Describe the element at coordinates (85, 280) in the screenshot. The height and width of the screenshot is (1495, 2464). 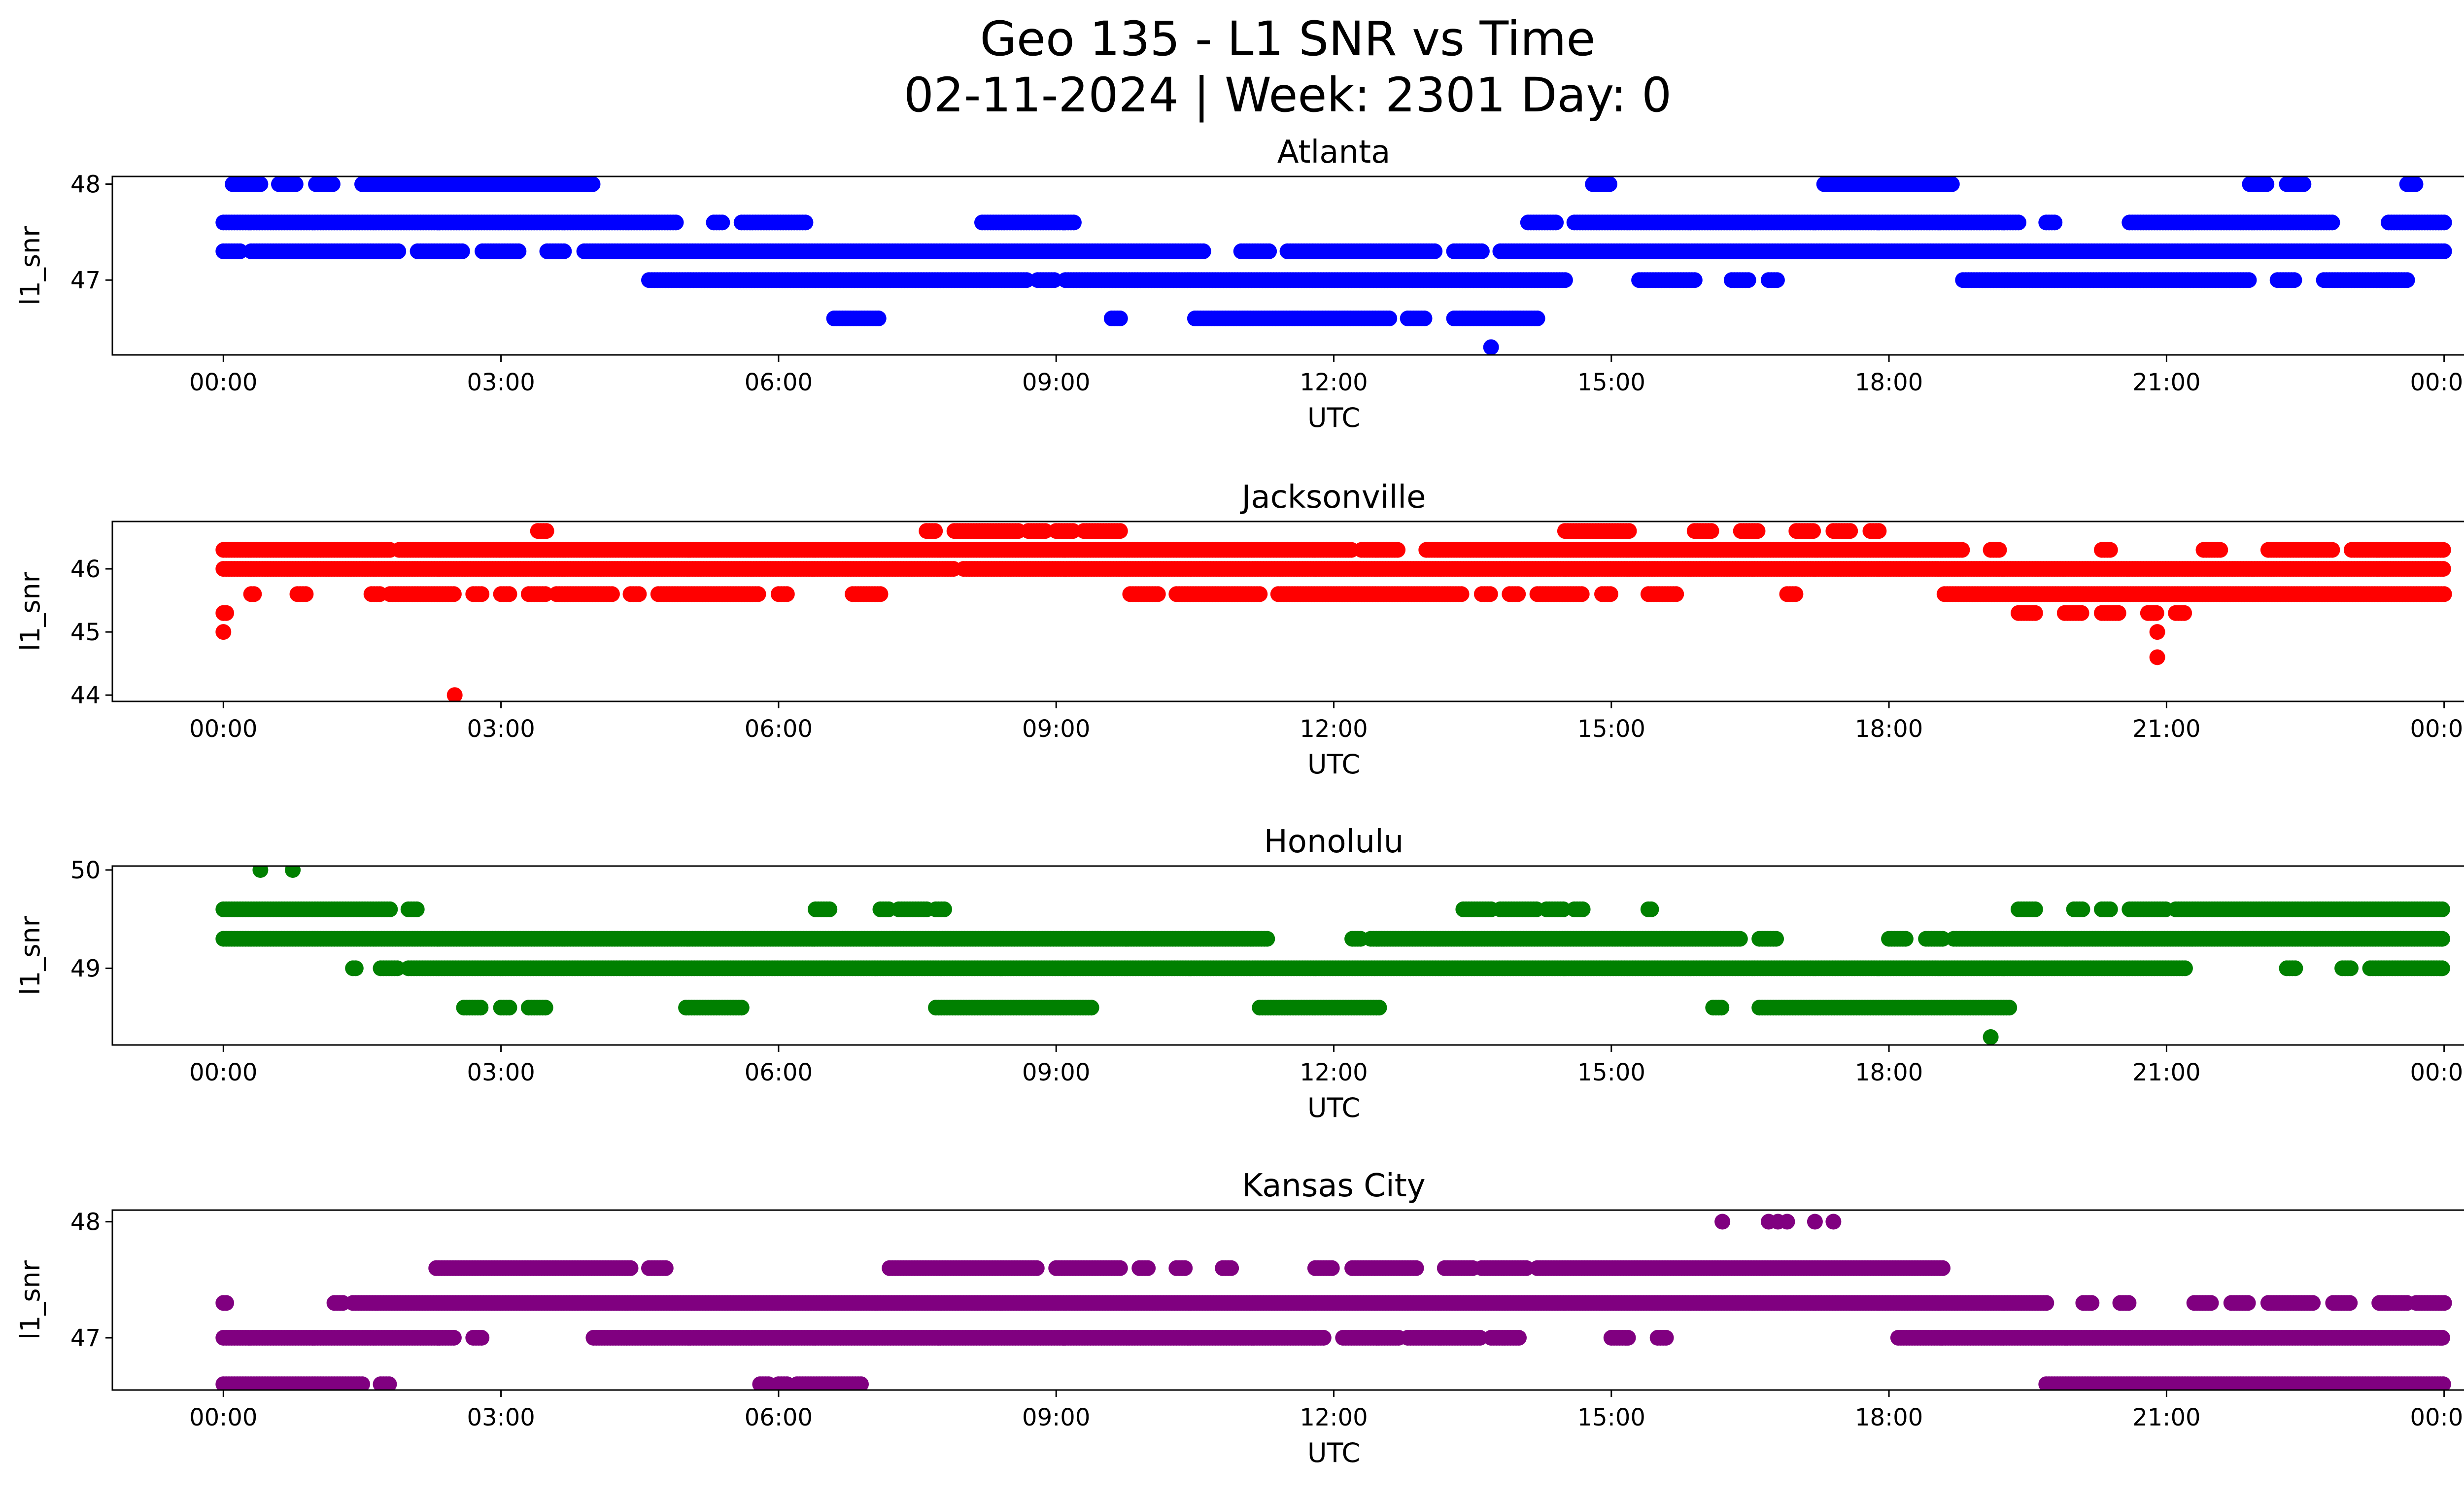
I see `y-tick-label: 47` at that location.